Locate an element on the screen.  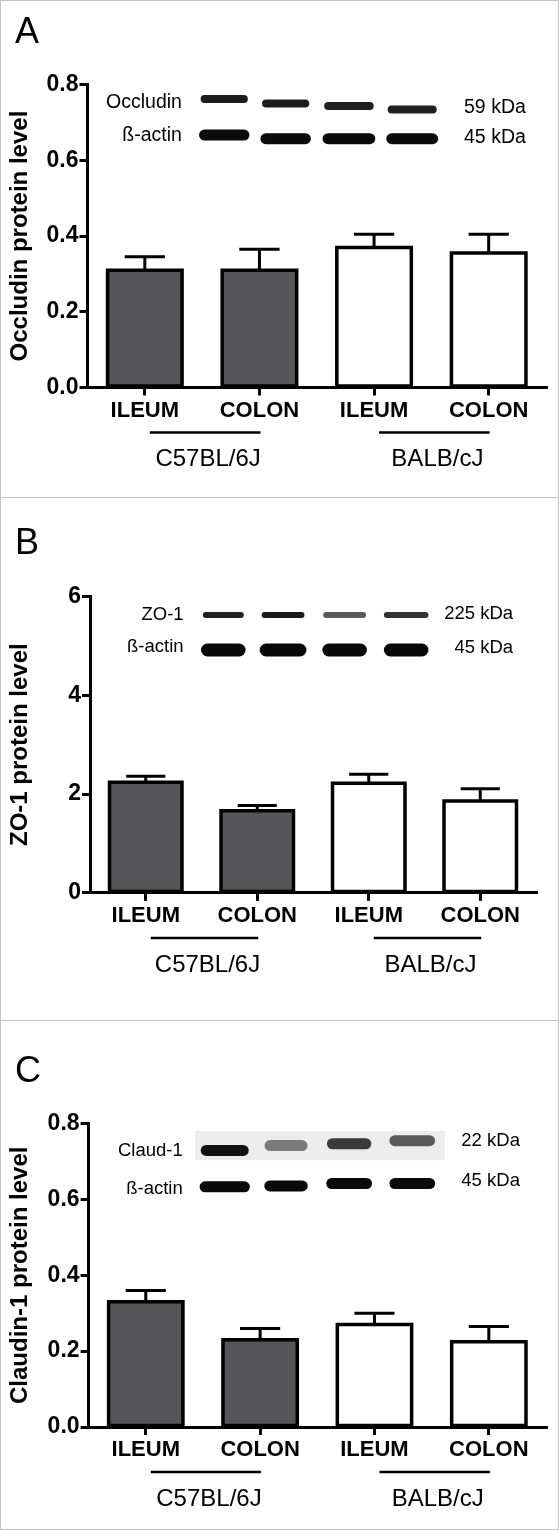
y-axis-title: ZO-1 protein level is located at coordinates (19, 745).